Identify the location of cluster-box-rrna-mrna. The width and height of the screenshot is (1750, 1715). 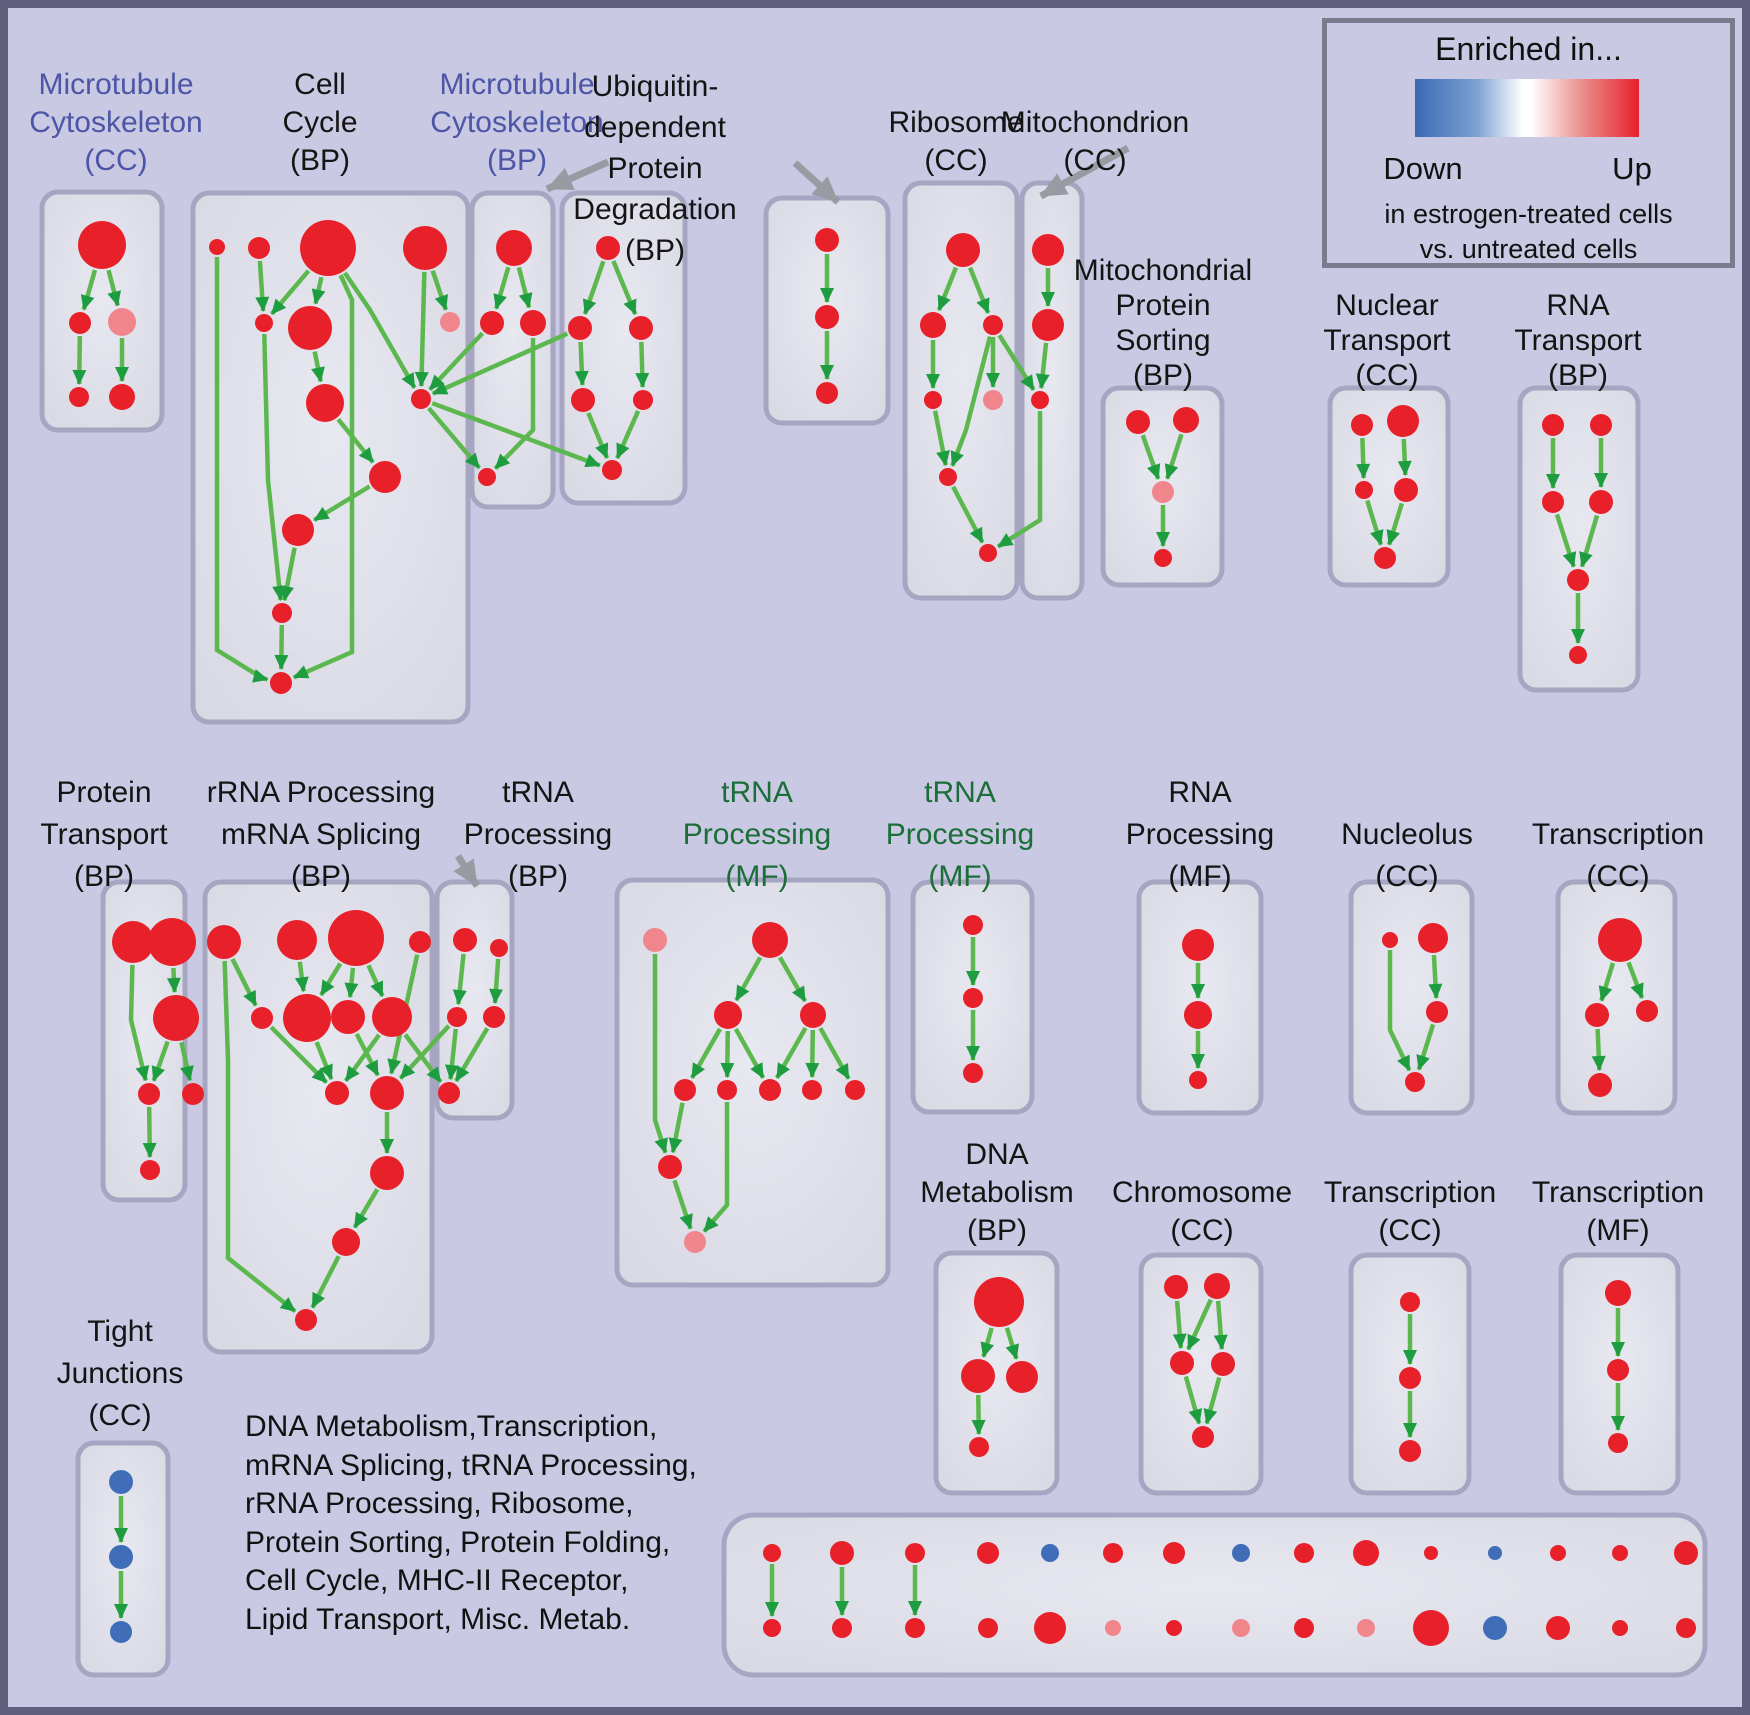
(318, 1117).